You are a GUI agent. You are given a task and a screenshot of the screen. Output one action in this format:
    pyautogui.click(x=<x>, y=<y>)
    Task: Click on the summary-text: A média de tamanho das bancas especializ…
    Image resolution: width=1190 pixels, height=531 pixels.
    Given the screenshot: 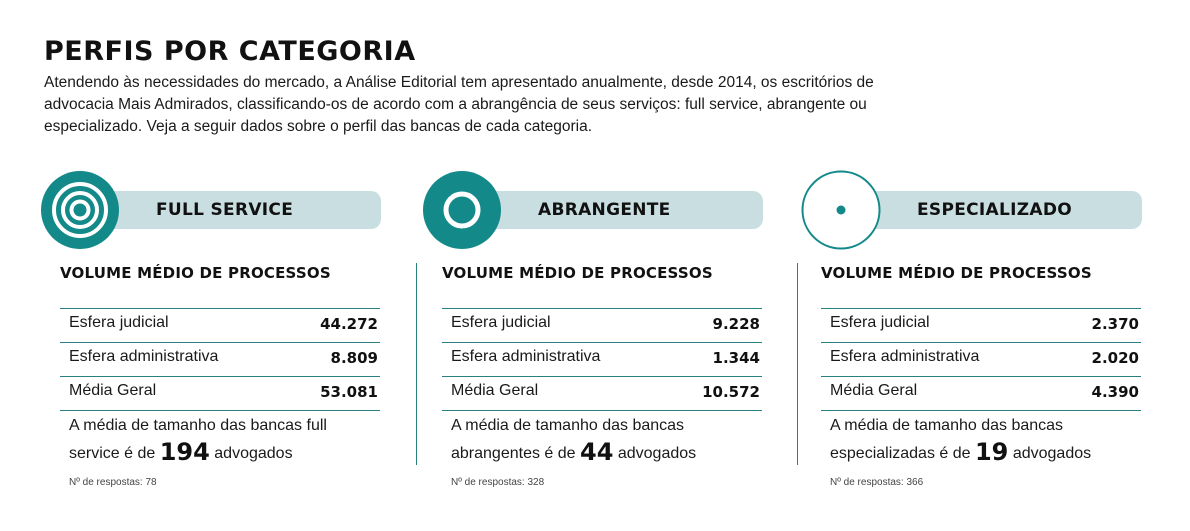 What is the action you would take?
    pyautogui.click(x=947, y=439)
    